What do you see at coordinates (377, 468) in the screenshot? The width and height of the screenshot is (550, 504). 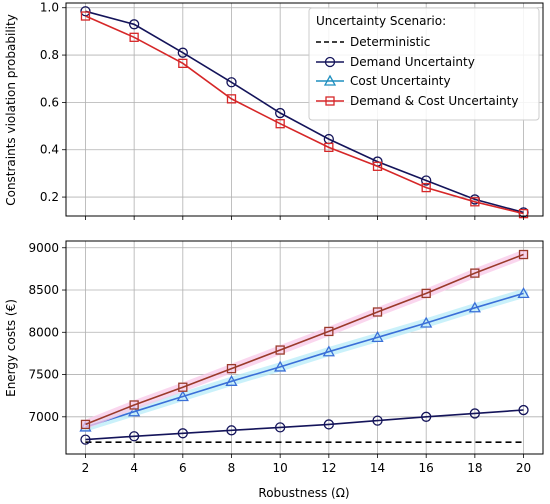 I see `x-tick-label: 14` at bounding box center [377, 468].